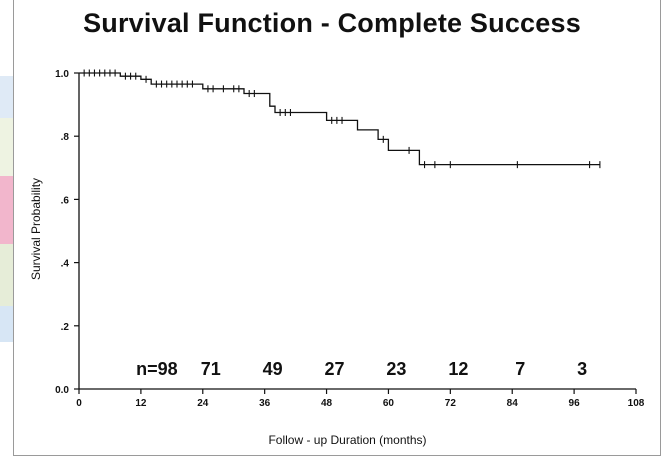  I want to click on x-tick-label: 12, so click(141, 403).